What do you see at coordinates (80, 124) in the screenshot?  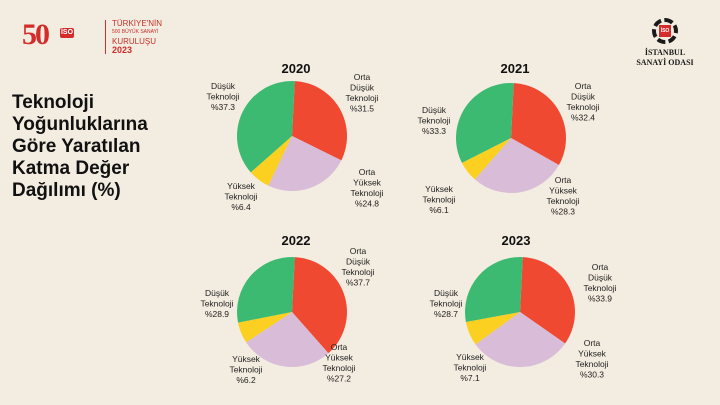 I see `title-line: Yoğunluklarına` at bounding box center [80, 124].